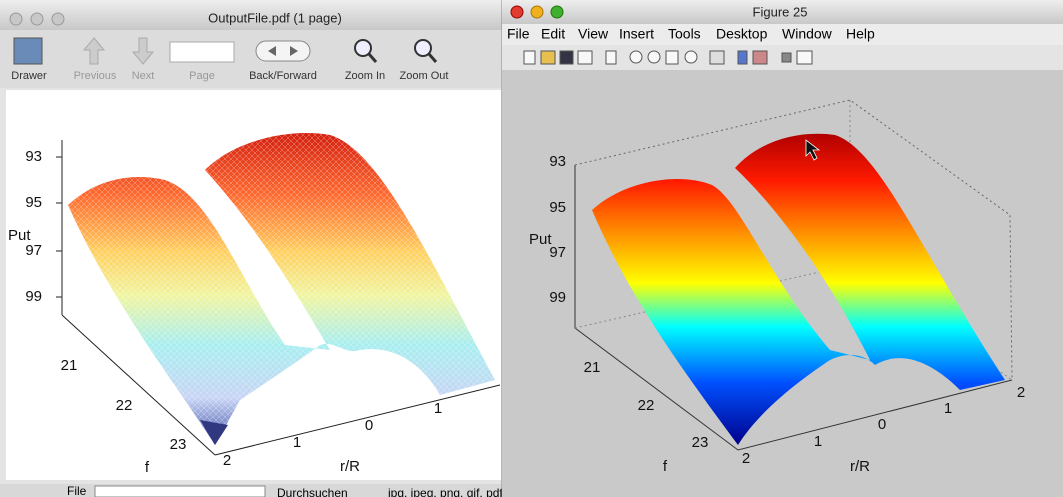  Describe the element at coordinates (312, 491) in the screenshot. I see `browse-button: Durchsuchen` at that location.